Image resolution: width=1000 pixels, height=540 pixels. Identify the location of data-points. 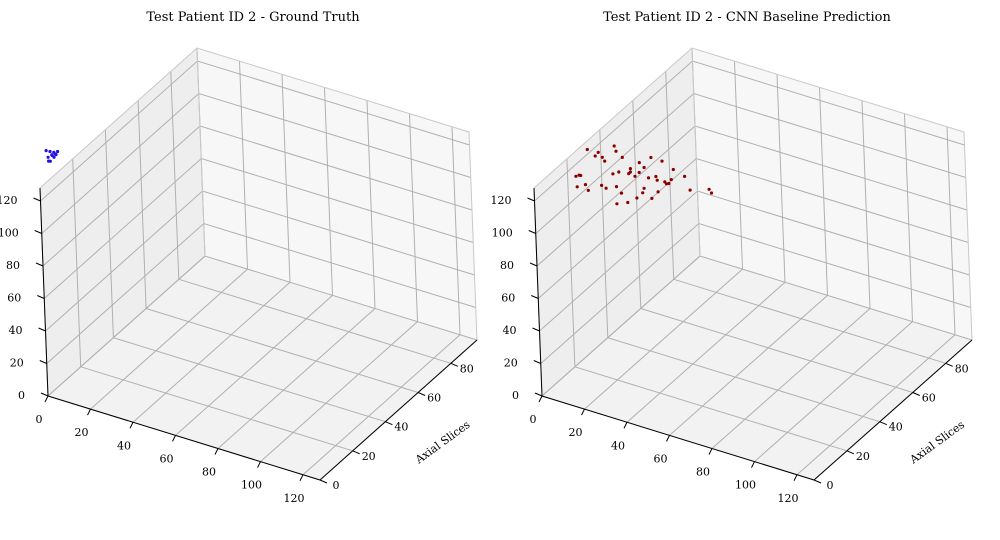
(52, 156).